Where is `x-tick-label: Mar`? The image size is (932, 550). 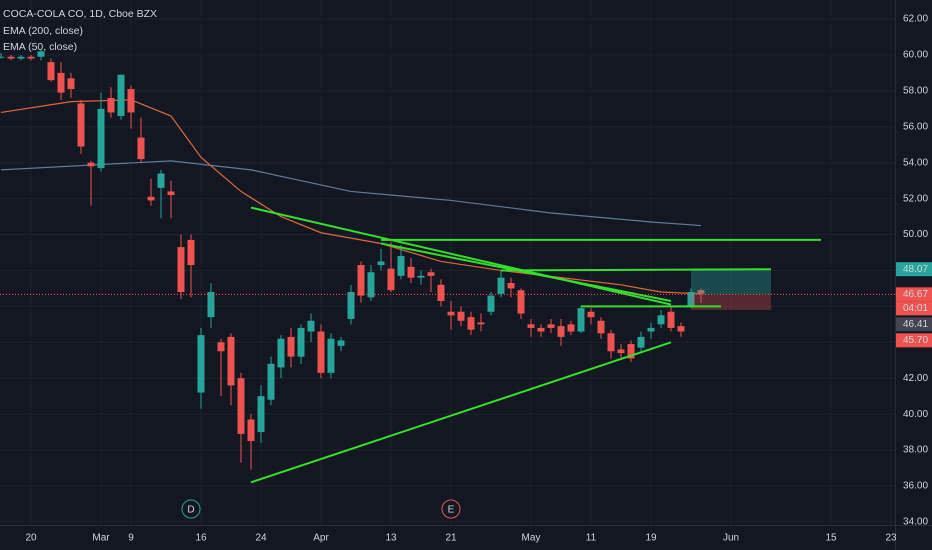
x-tick-label: Mar is located at coordinates (101, 538).